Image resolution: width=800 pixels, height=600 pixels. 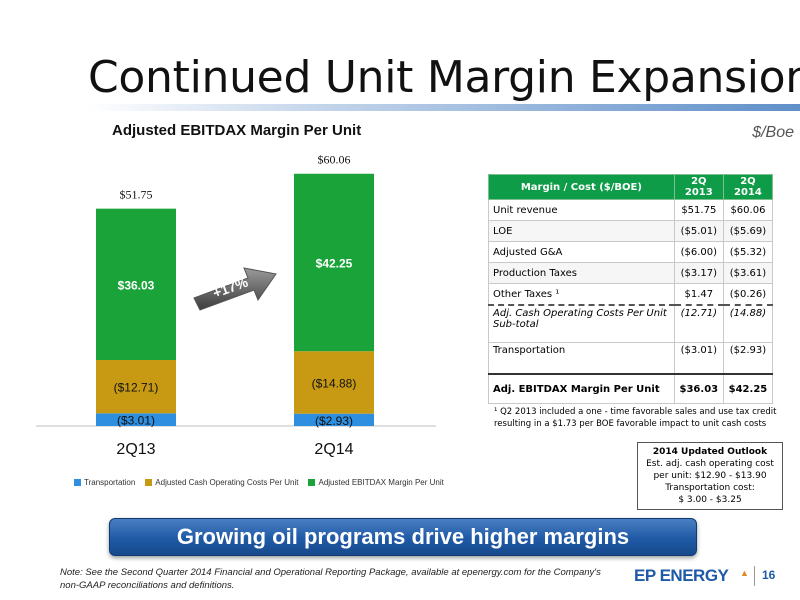 I want to click on cell-2q2014: (14.88), so click(x=748, y=323).